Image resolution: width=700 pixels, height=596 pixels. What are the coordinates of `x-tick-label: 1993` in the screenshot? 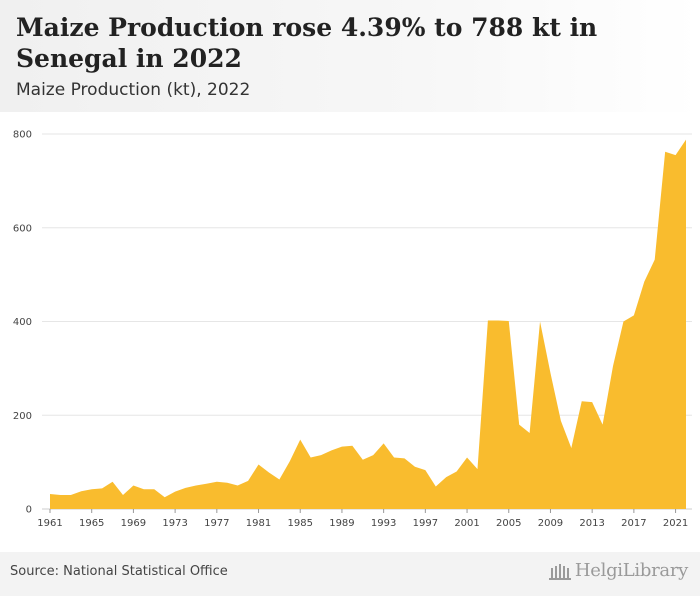 It's located at (383, 523).